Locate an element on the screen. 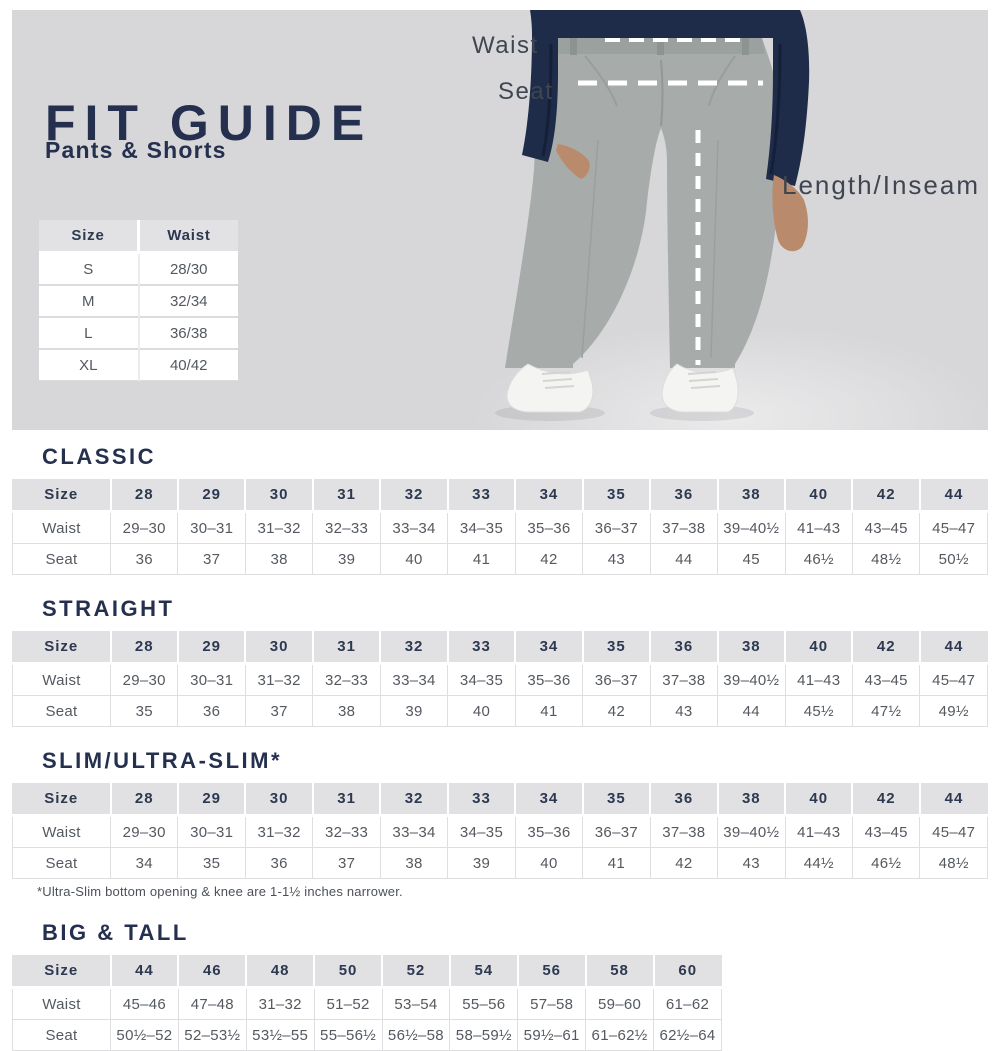 This screenshot has width=1000, height=1051. value-cell: 34 is located at coordinates (144, 863).